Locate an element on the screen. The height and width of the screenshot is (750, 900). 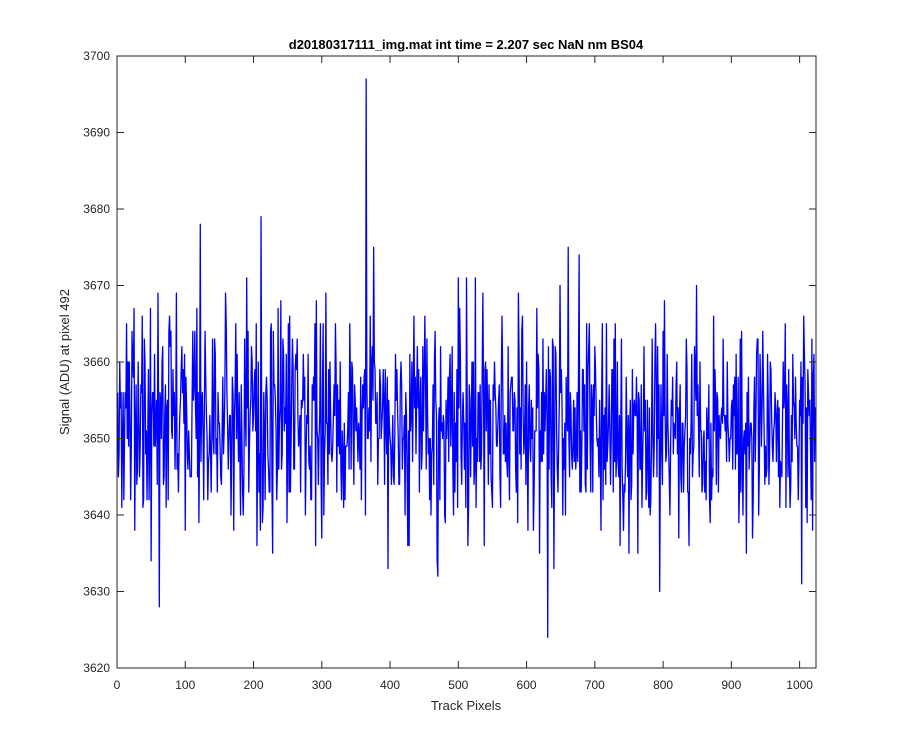
y-tick-label: 3630 is located at coordinates (96, 592).